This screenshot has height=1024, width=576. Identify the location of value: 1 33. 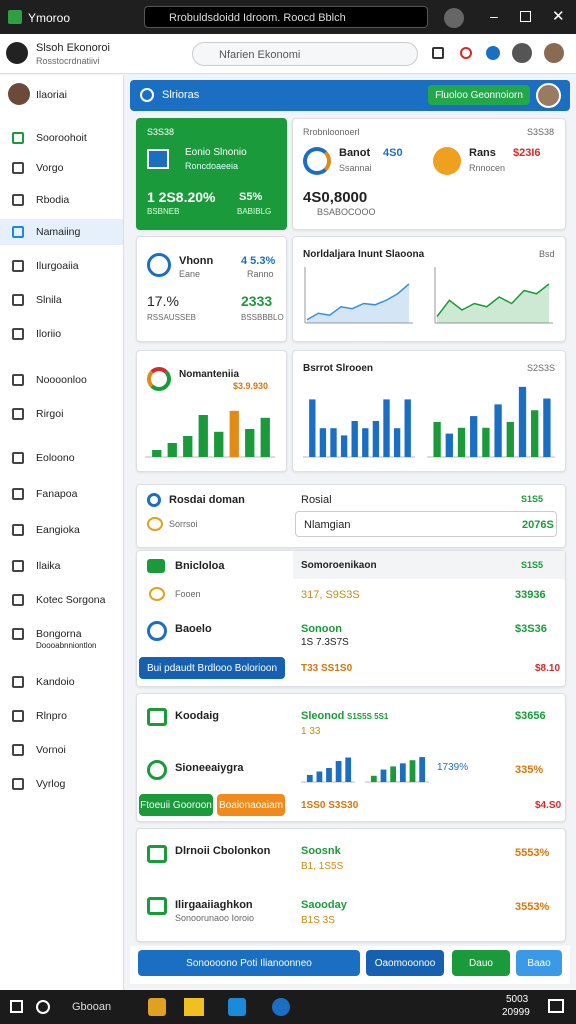
(311, 731).